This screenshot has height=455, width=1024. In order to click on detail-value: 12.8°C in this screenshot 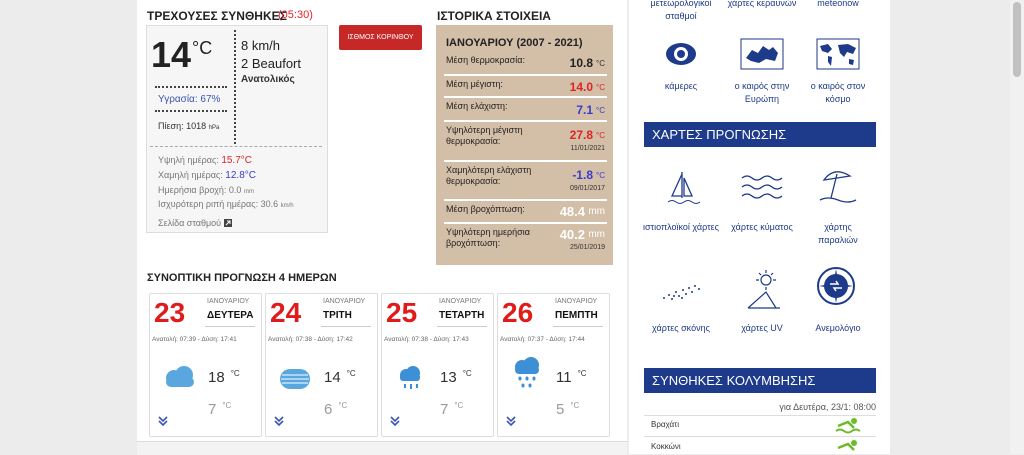, I will do `click(240, 175)`.